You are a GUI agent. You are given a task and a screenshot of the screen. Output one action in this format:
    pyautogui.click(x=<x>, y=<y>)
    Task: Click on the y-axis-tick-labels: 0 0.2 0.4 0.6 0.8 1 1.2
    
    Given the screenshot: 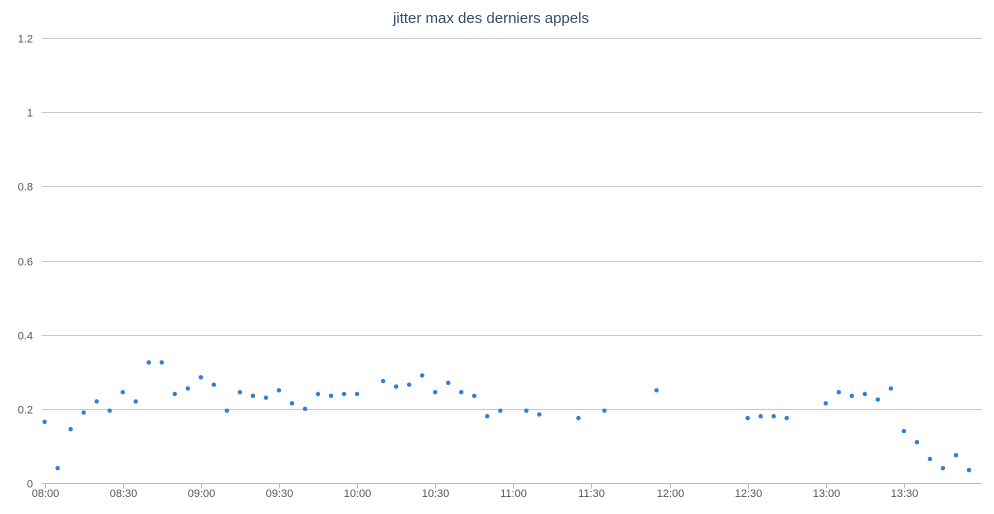 What is the action you would take?
    pyautogui.click(x=25, y=262)
    